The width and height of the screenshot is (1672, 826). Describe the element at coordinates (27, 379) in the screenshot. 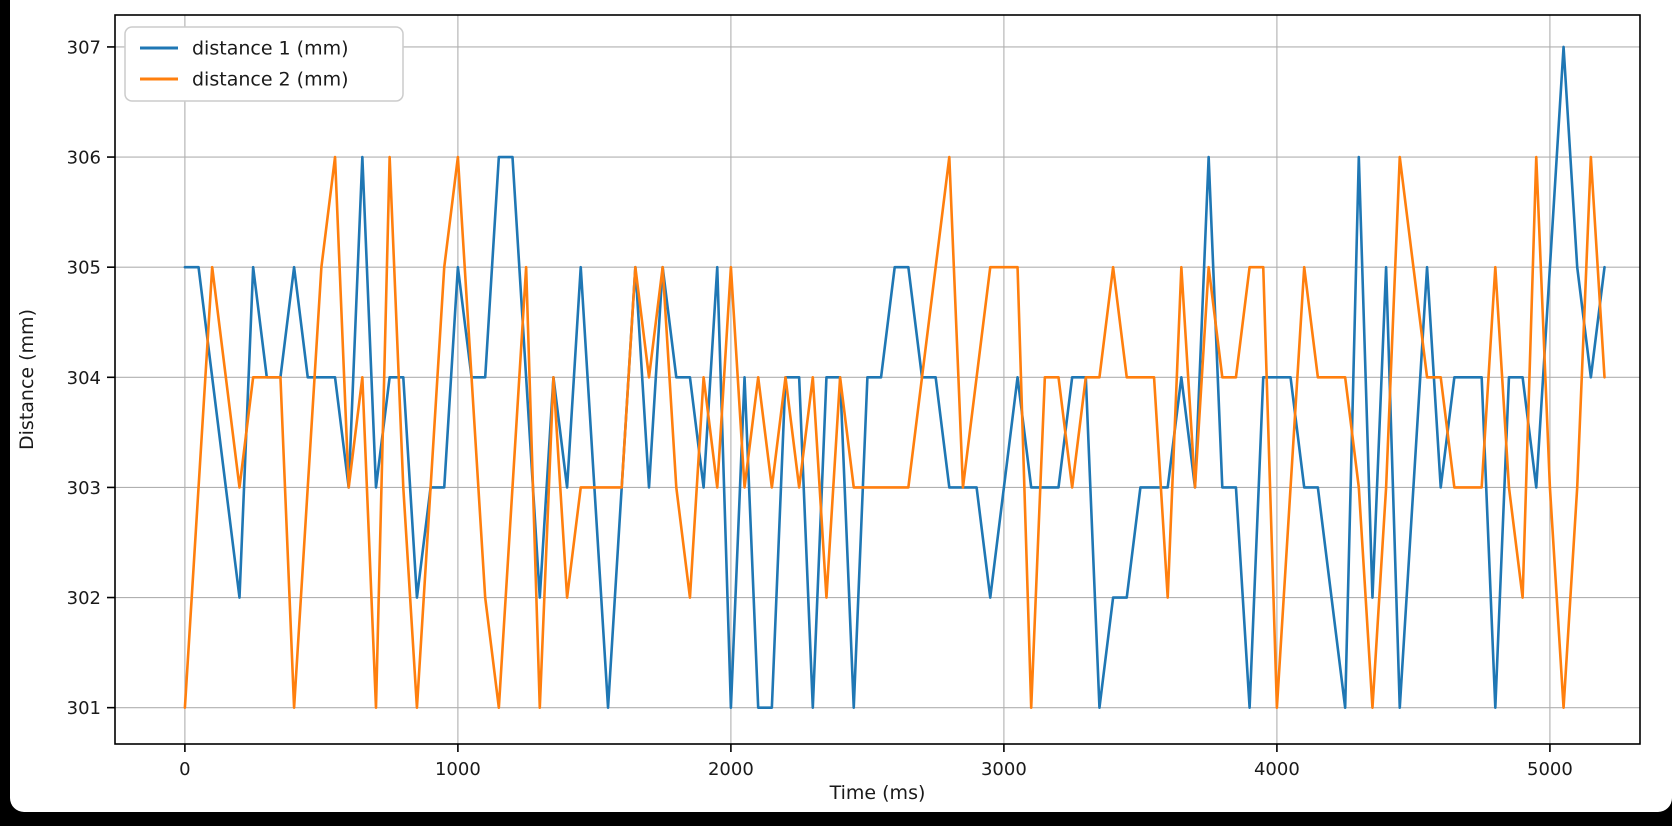

I see `y-axis-label: Distance (mm)` at that location.